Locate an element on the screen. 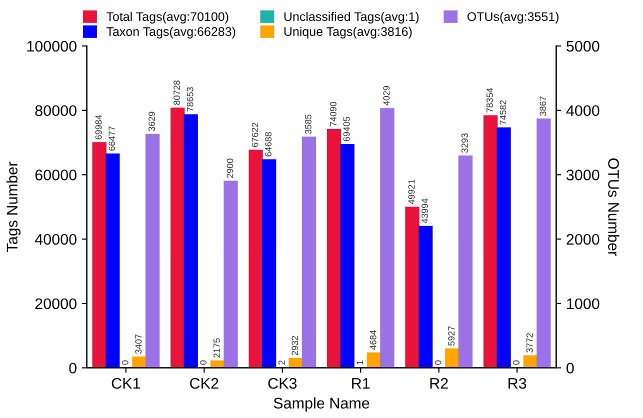 The height and width of the screenshot is (418, 643). data-label: 5927 is located at coordinates (451, 336).